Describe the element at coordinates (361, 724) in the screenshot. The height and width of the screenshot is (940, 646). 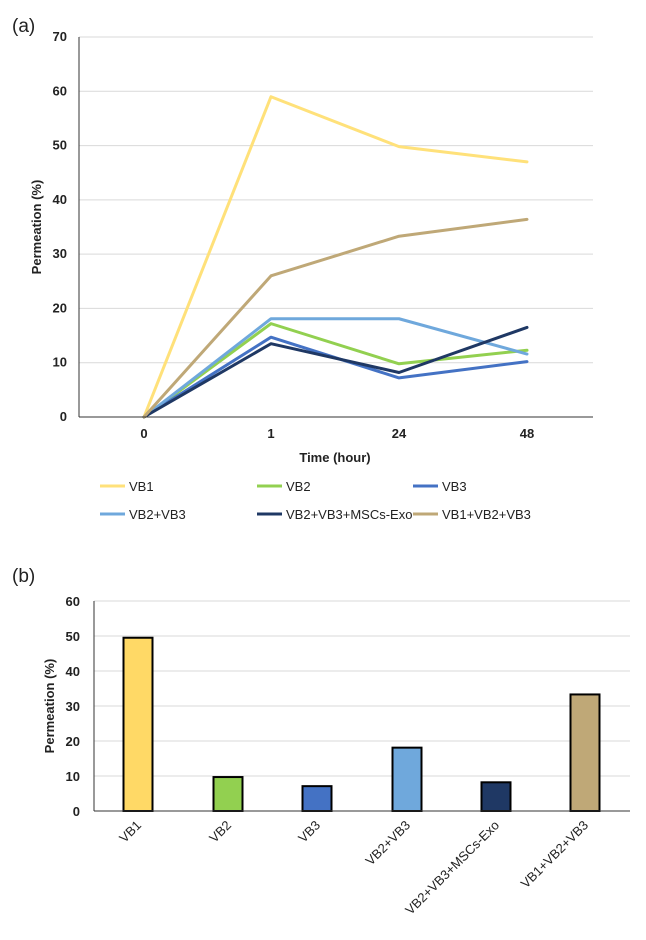
I see `bar-chart-bars` at that location.